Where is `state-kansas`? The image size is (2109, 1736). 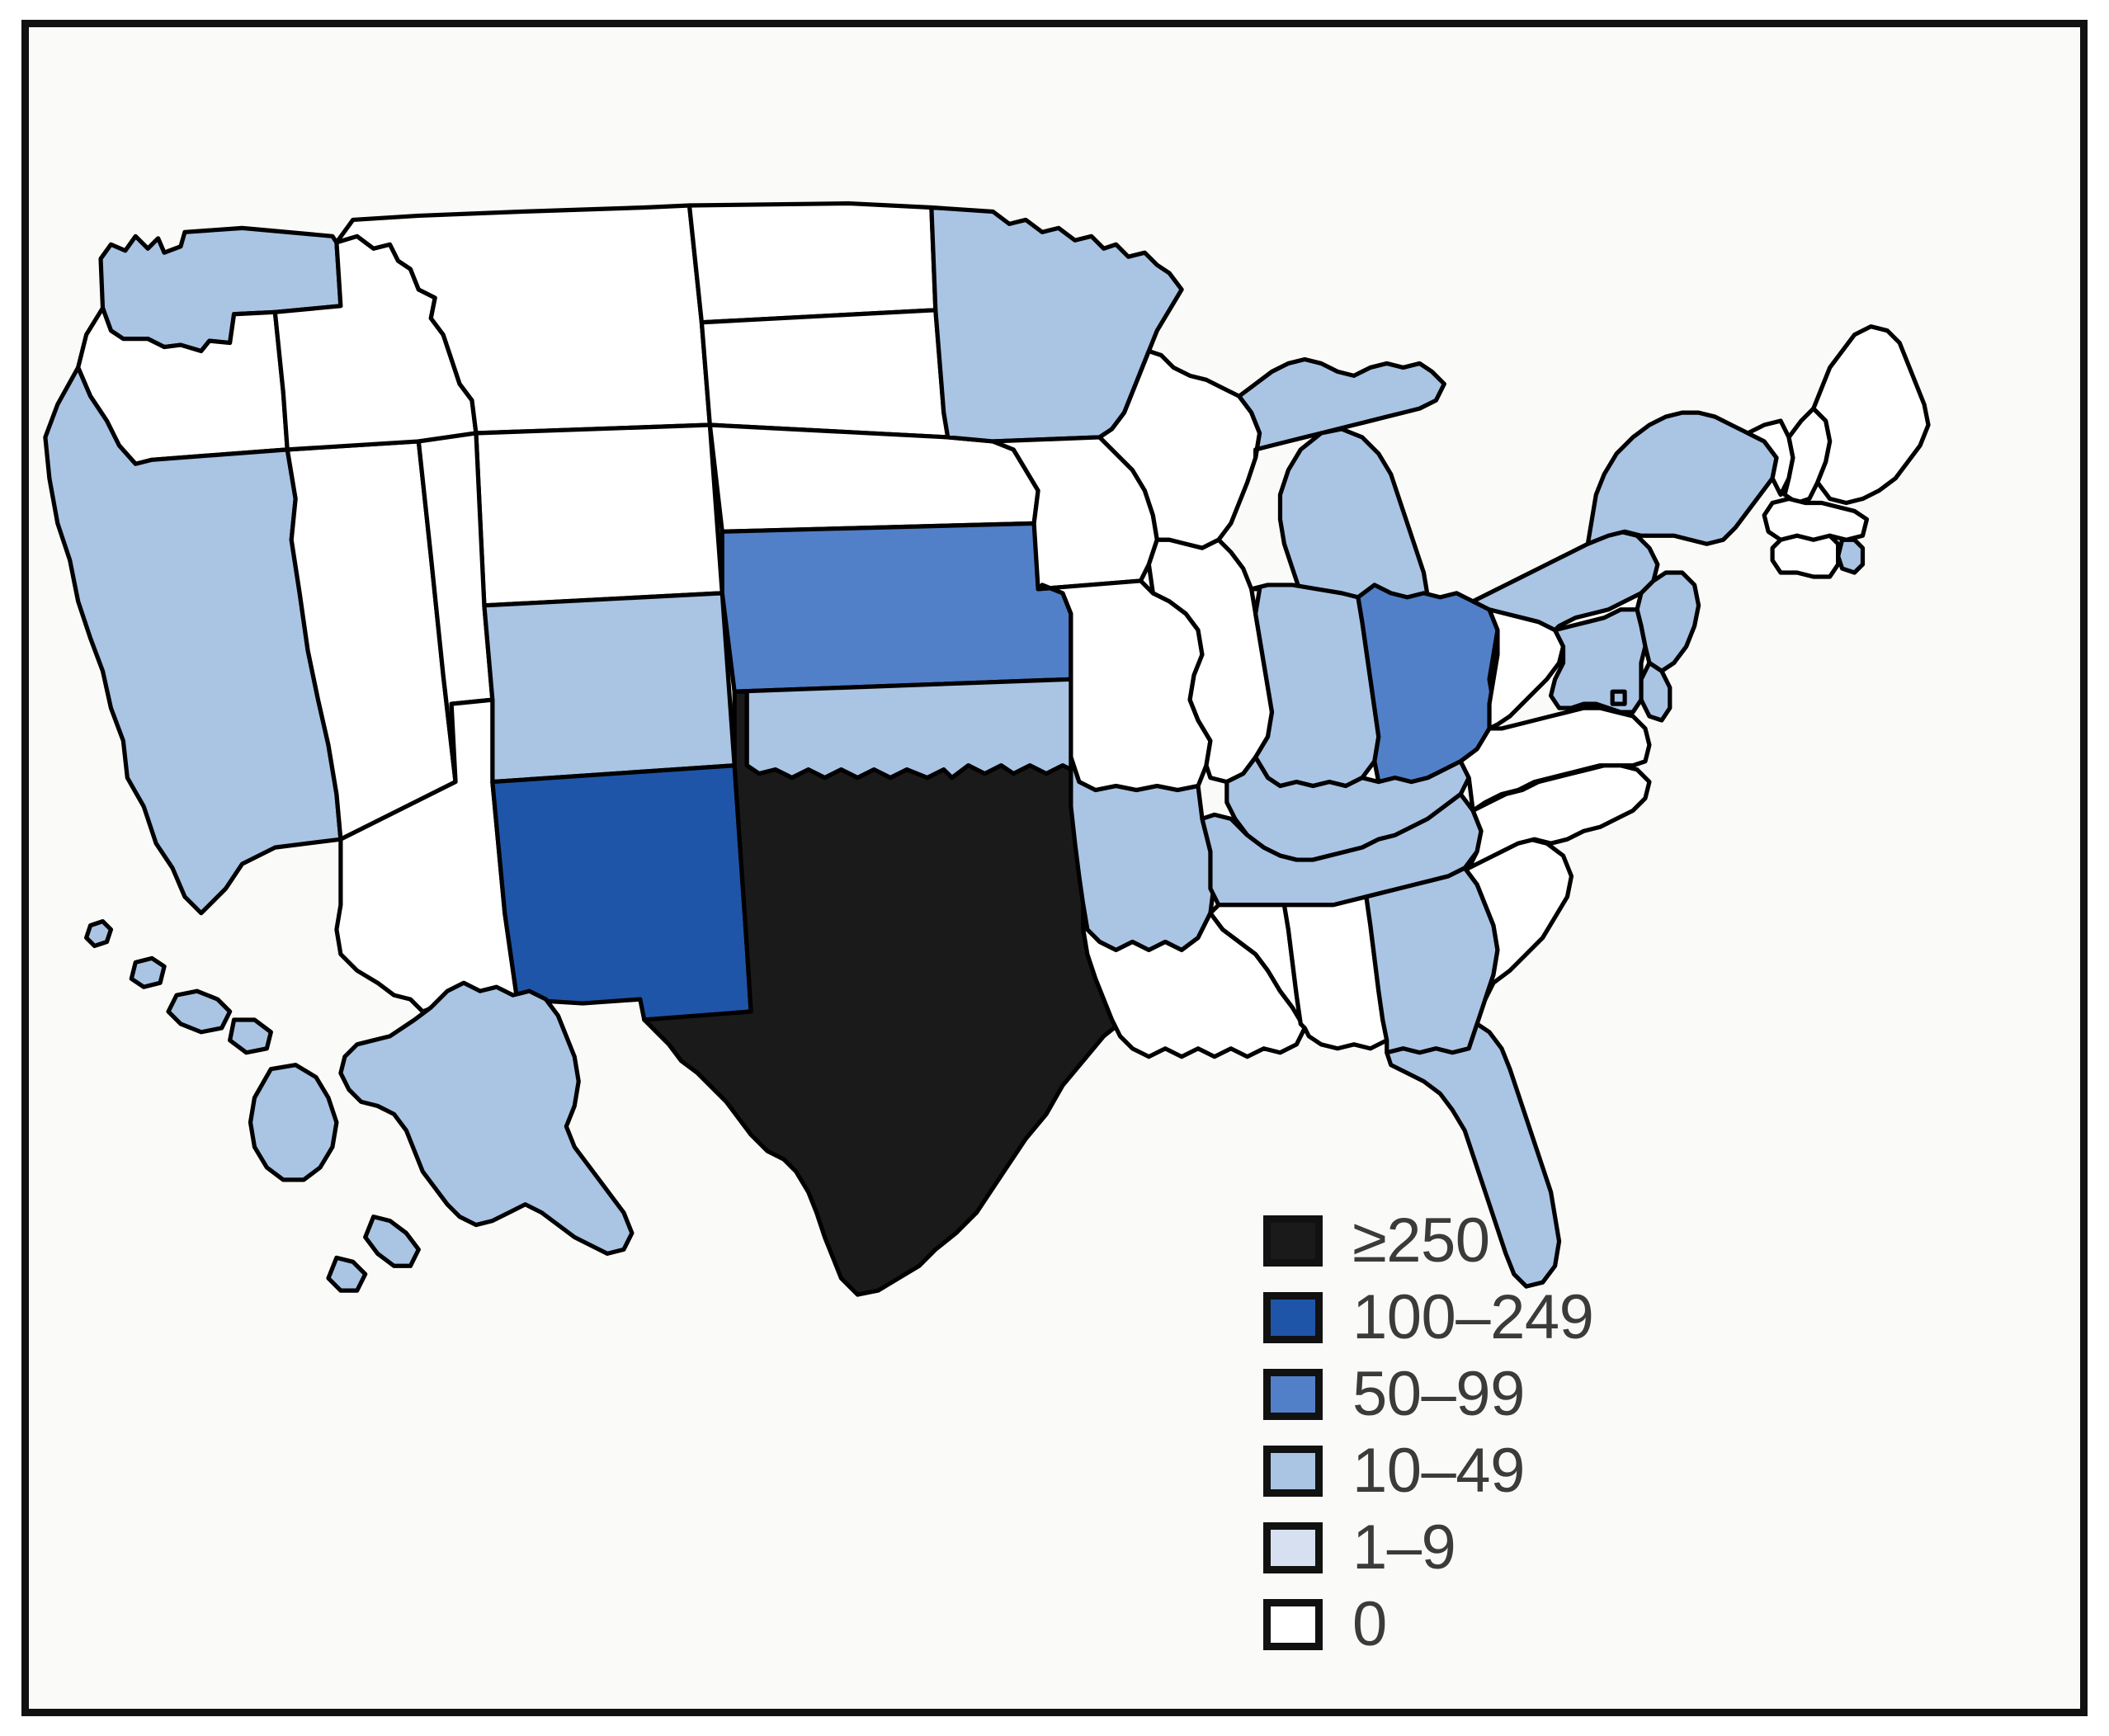 state-kansas is located at coordinates (896, 607).